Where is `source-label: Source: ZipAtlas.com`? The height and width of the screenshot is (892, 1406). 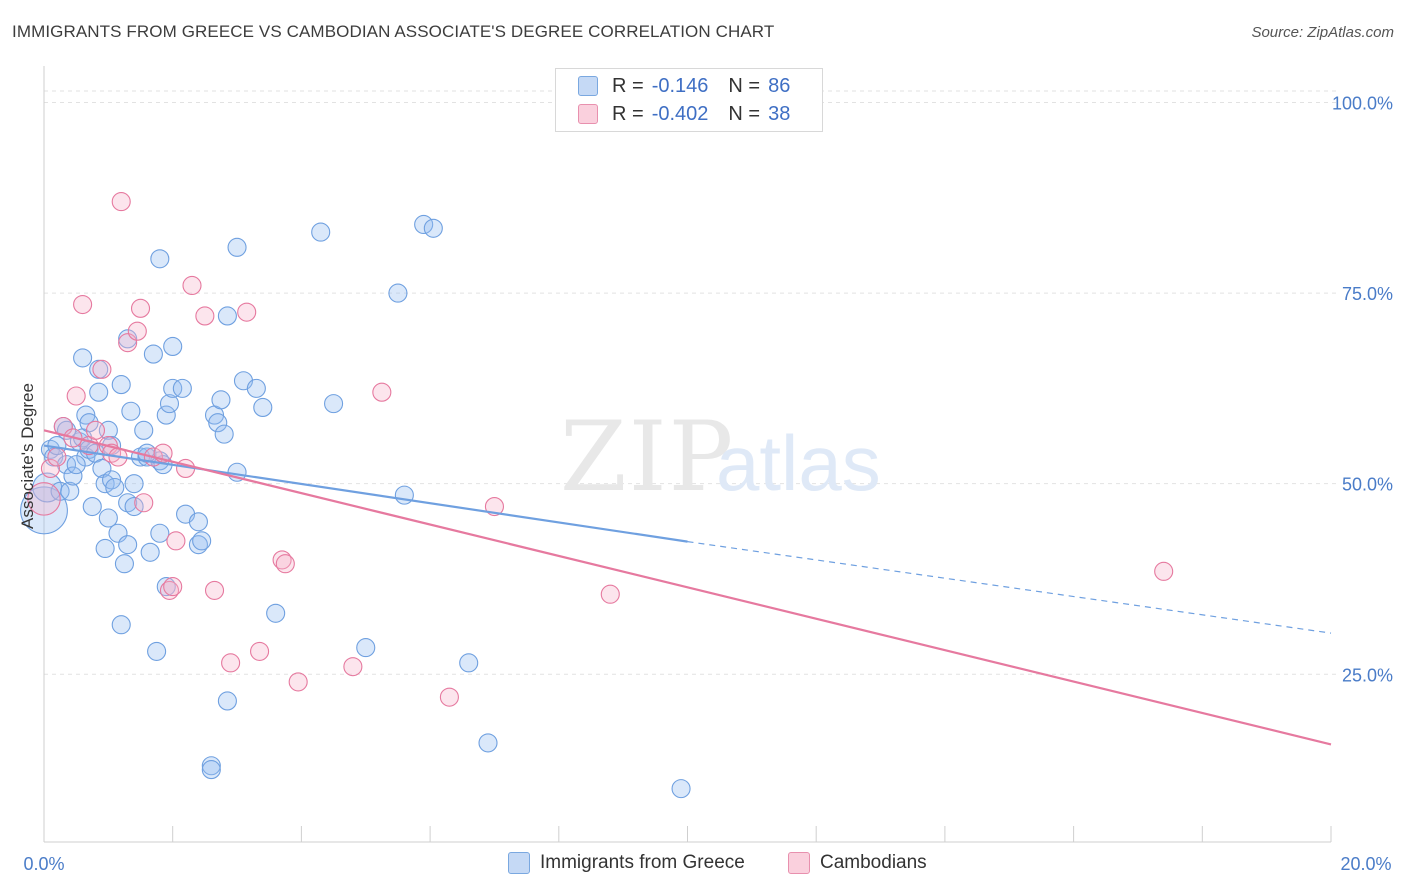
source-label: Source: ZipAtlas.com is located at coordinates (1322, 32).